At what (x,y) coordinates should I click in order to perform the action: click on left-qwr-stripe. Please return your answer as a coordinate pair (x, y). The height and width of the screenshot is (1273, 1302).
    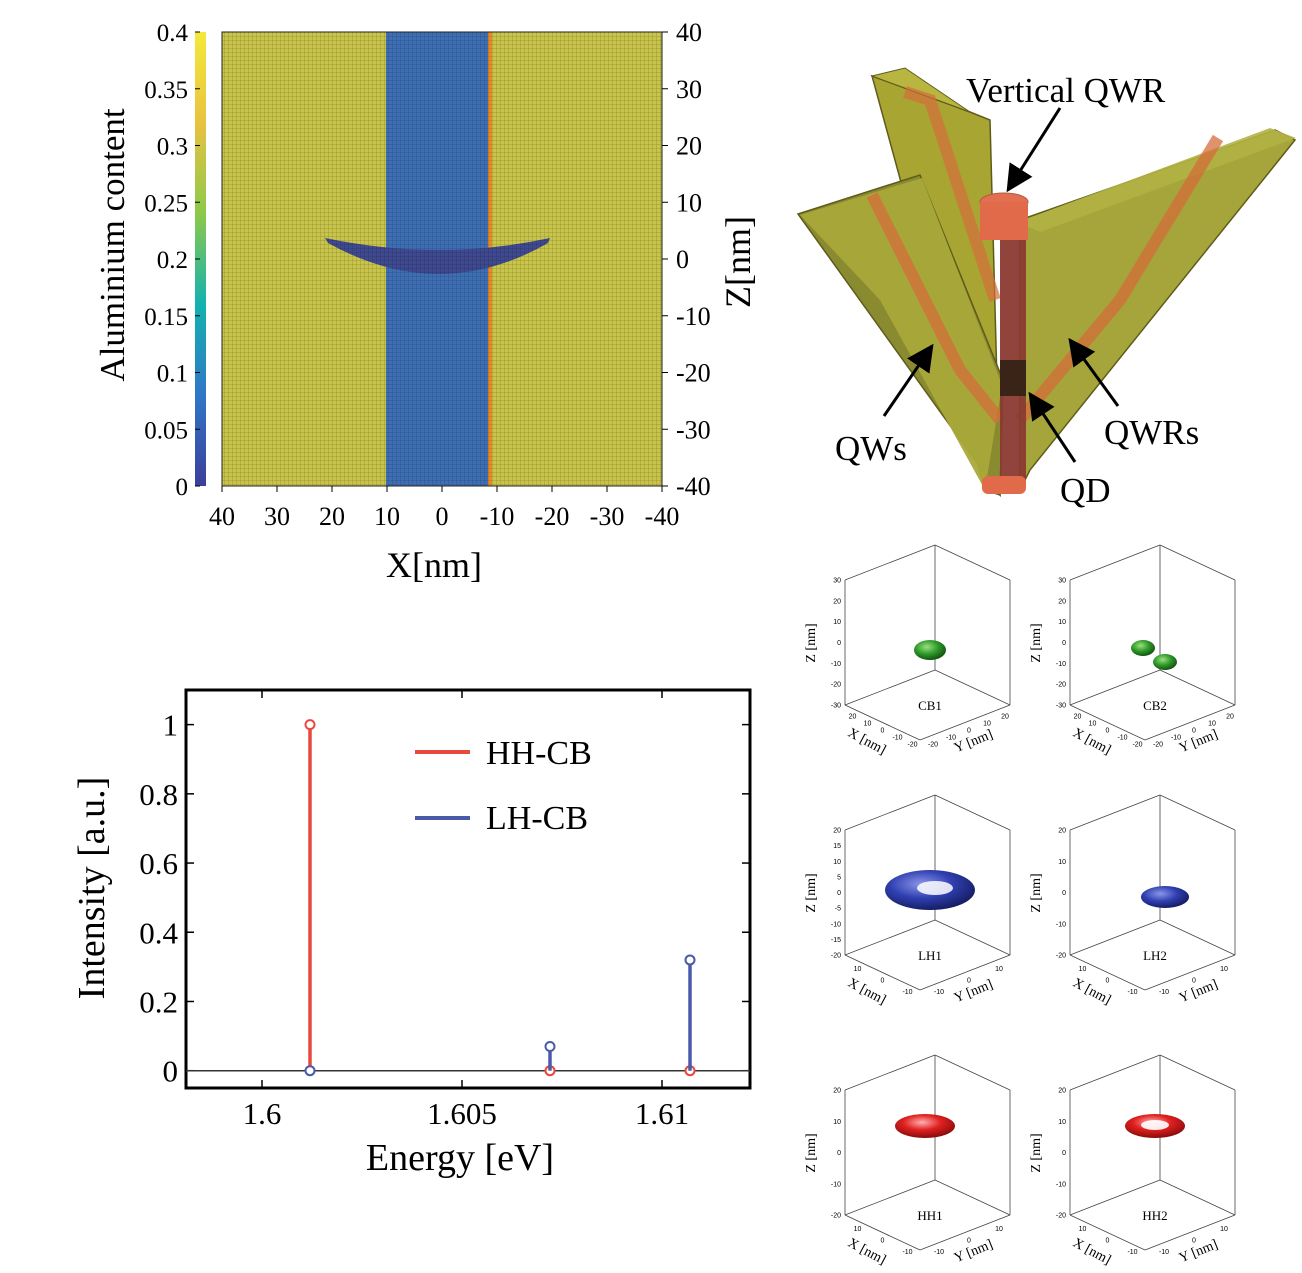
    Looking at the image, I should click on (935, 308).